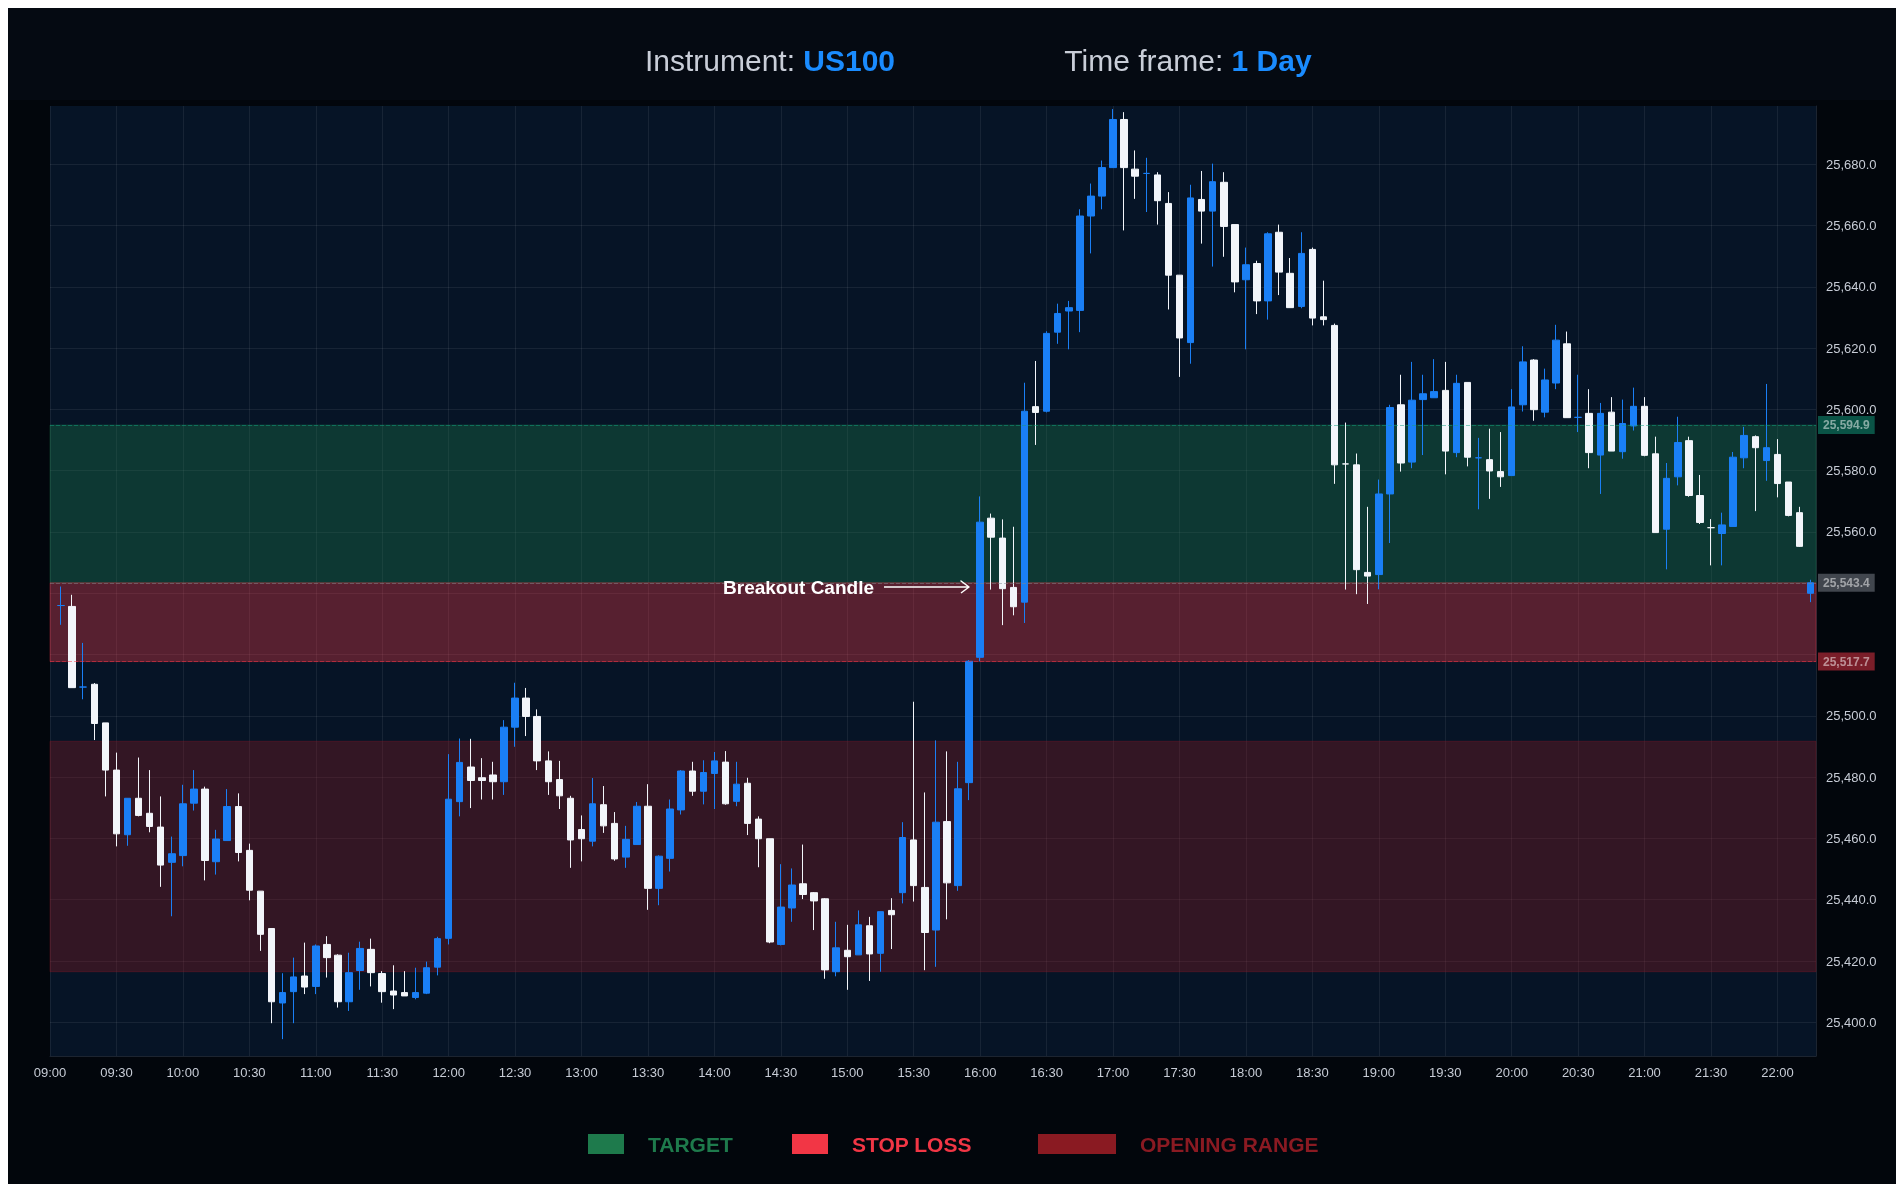 The image size is (1904, 1192). What do you see at coordinates (1847, 425) in the screenshot?
I see `ref-line-label: 25,594.9` at bounding box center [1847, 425].